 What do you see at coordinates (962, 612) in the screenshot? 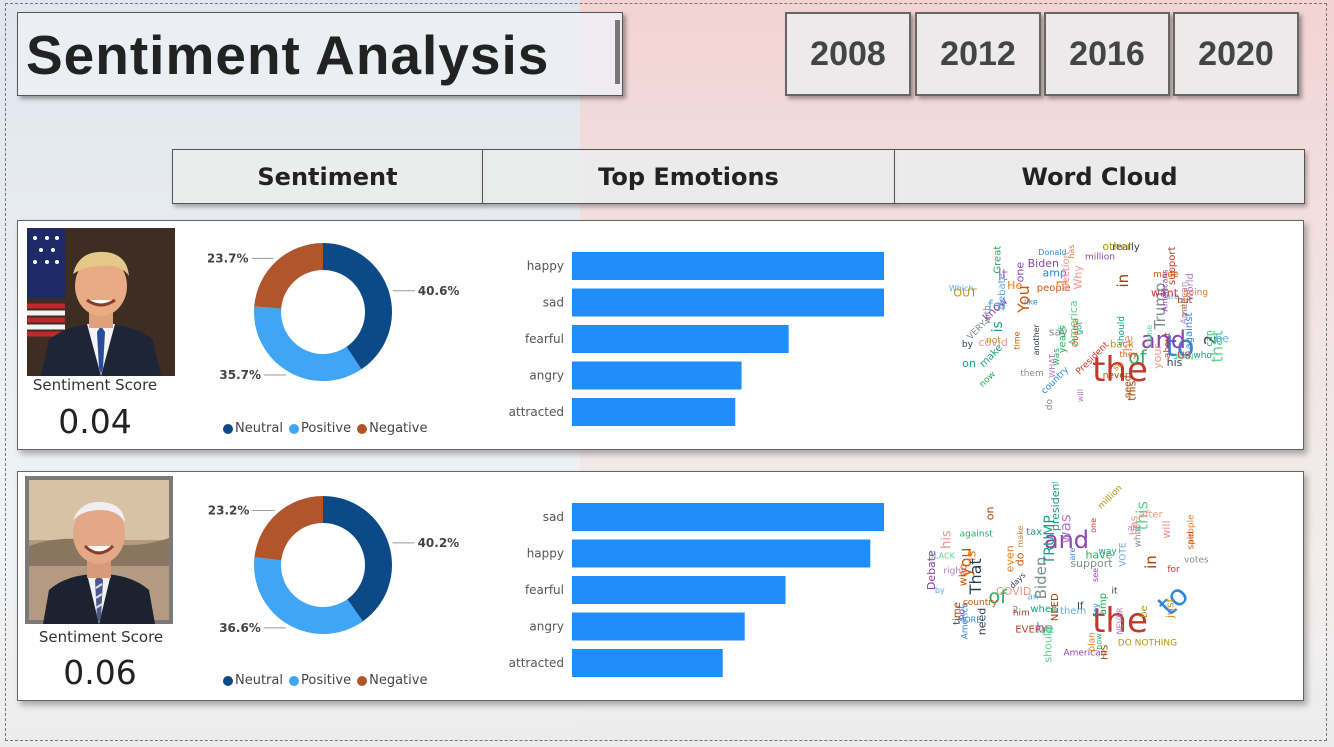
I see `word-cloud-word: not` at bounding box center [962, 612].